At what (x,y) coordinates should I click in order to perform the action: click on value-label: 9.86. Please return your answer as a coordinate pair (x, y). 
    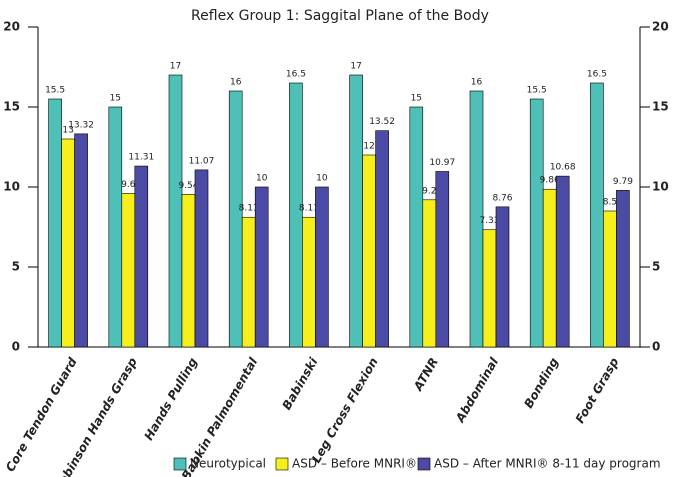
    Looking at the image, I should click on (550, 181).